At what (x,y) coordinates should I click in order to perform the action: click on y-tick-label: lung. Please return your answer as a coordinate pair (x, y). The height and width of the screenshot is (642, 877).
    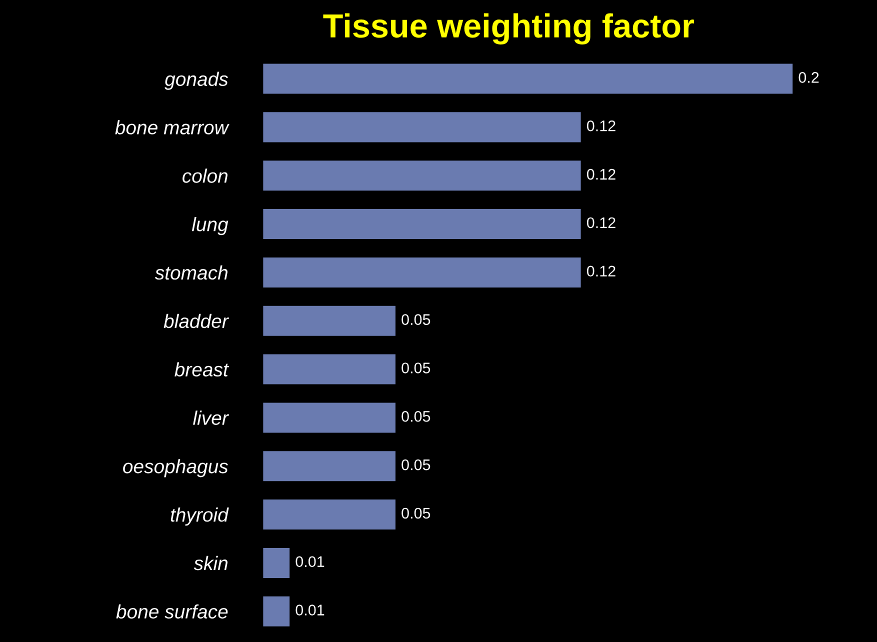
    Looking at the image, I should click on (210, 226).